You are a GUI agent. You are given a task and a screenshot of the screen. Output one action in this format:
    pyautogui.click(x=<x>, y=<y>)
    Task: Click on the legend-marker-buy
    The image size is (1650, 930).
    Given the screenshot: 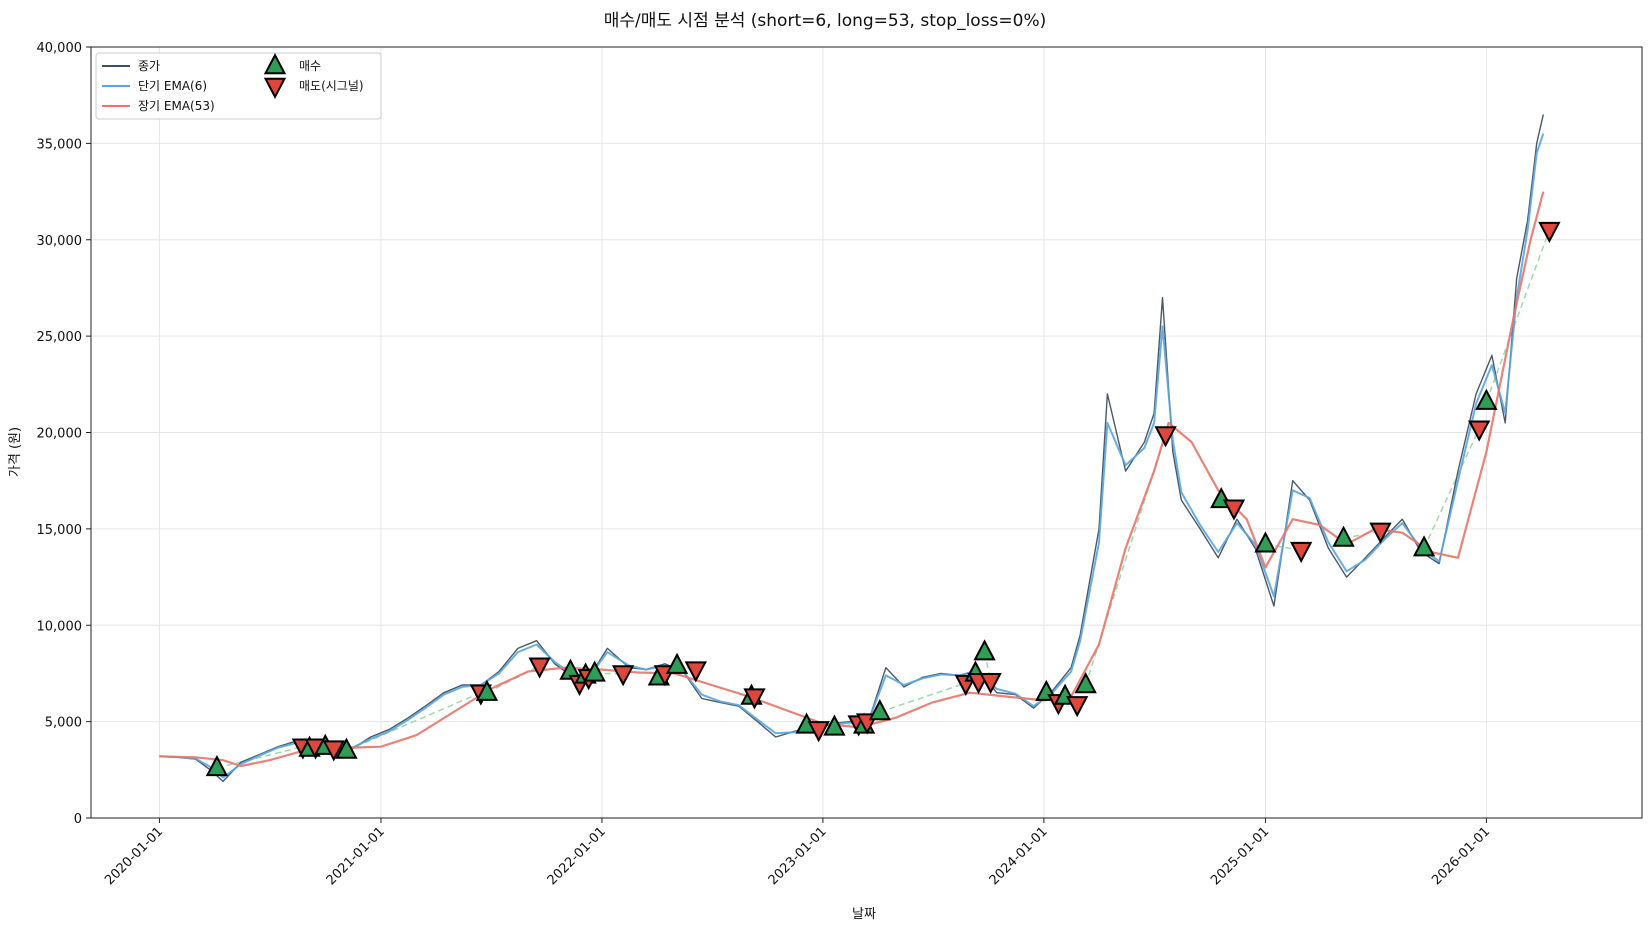 What is the action you would take?
    pyautogui.click(x=275, y=64)
    